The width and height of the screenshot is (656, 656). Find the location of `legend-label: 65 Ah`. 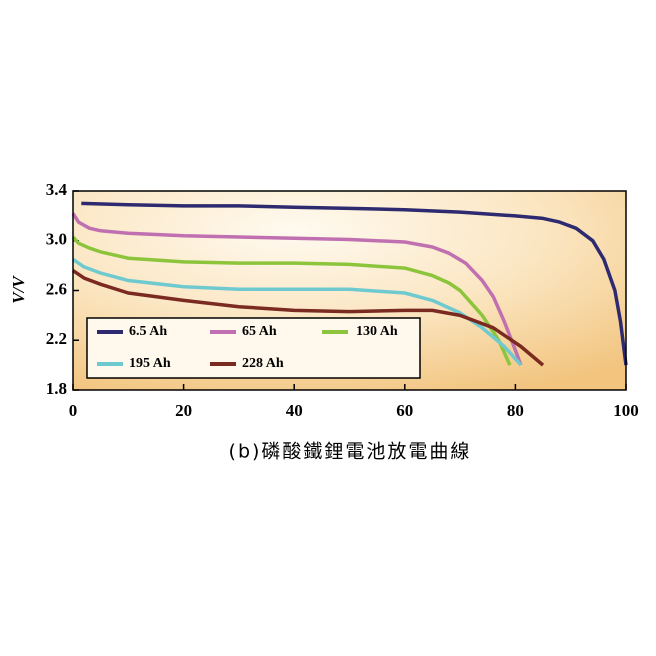

legend-label: 65 Ah is located at coordinates (259, 331).